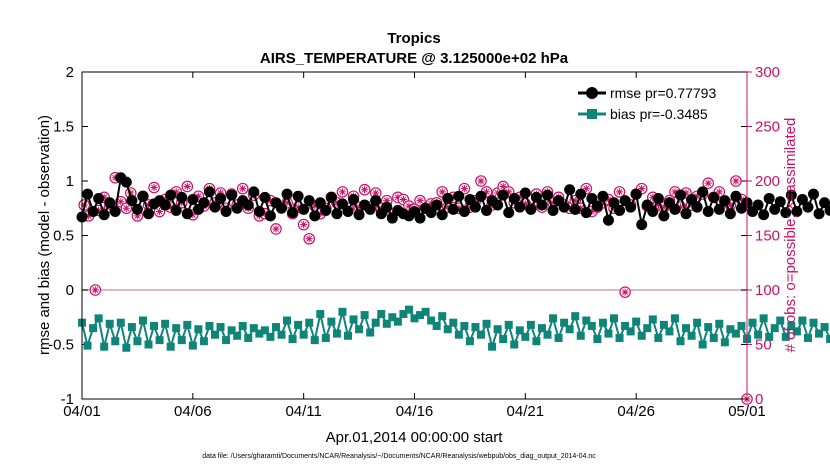 This screenshot has height=470, width=830. Describe the element at coordinates (414, 58) in the screenshot. I see `chart-subtitle: AIRS_TEMPERATURE @ 3.125000e+02 hPa` at that location.